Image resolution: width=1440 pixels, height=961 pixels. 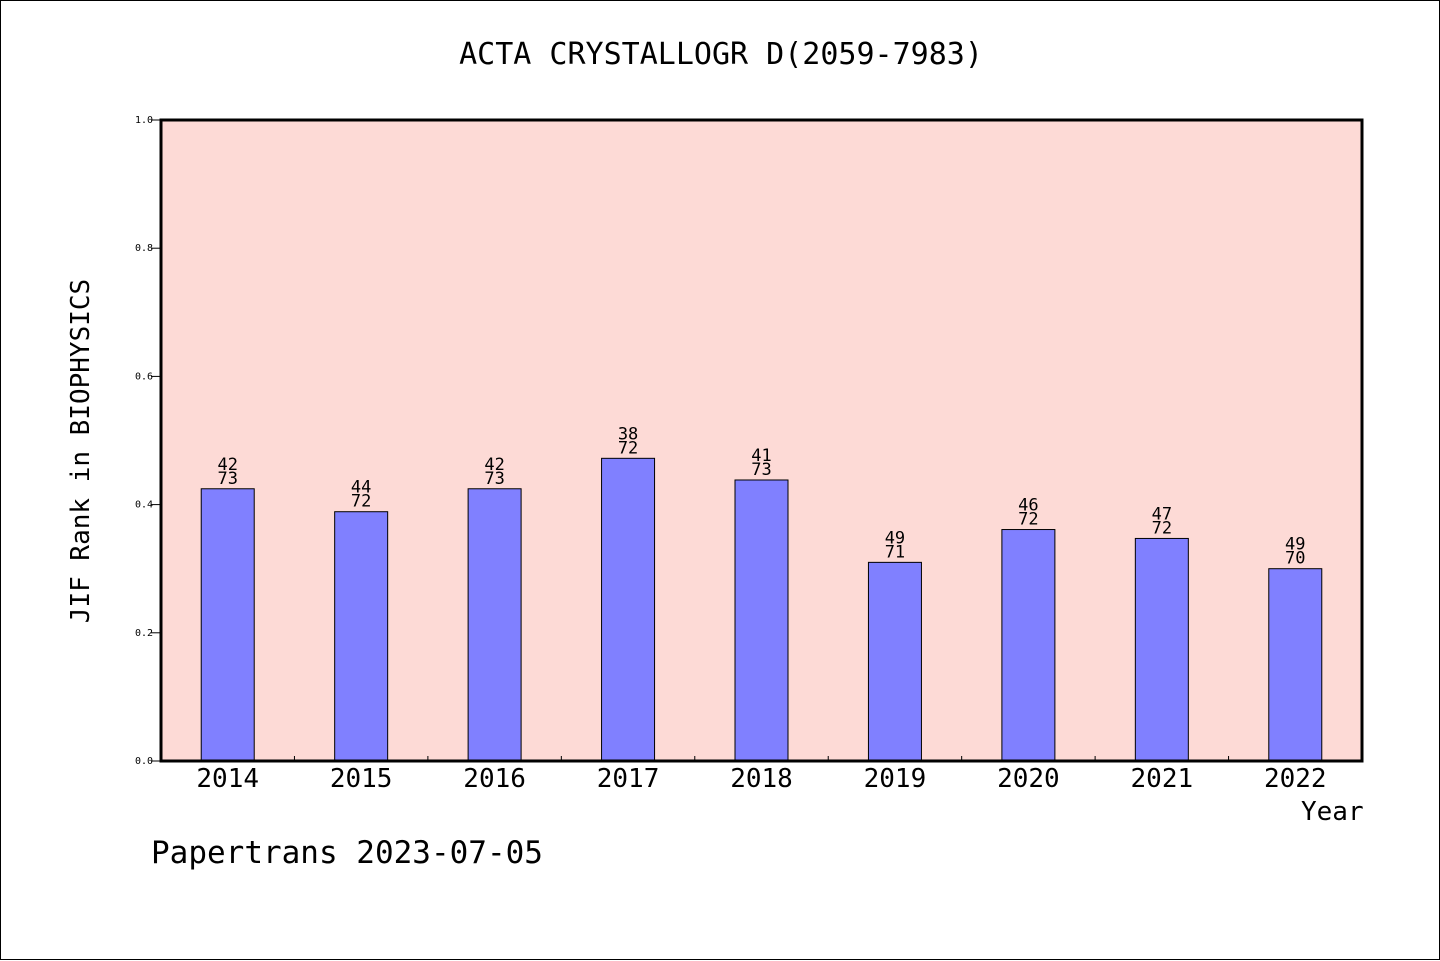 I want to click on x-tick-label: 2018, so click(x=761, y=779).